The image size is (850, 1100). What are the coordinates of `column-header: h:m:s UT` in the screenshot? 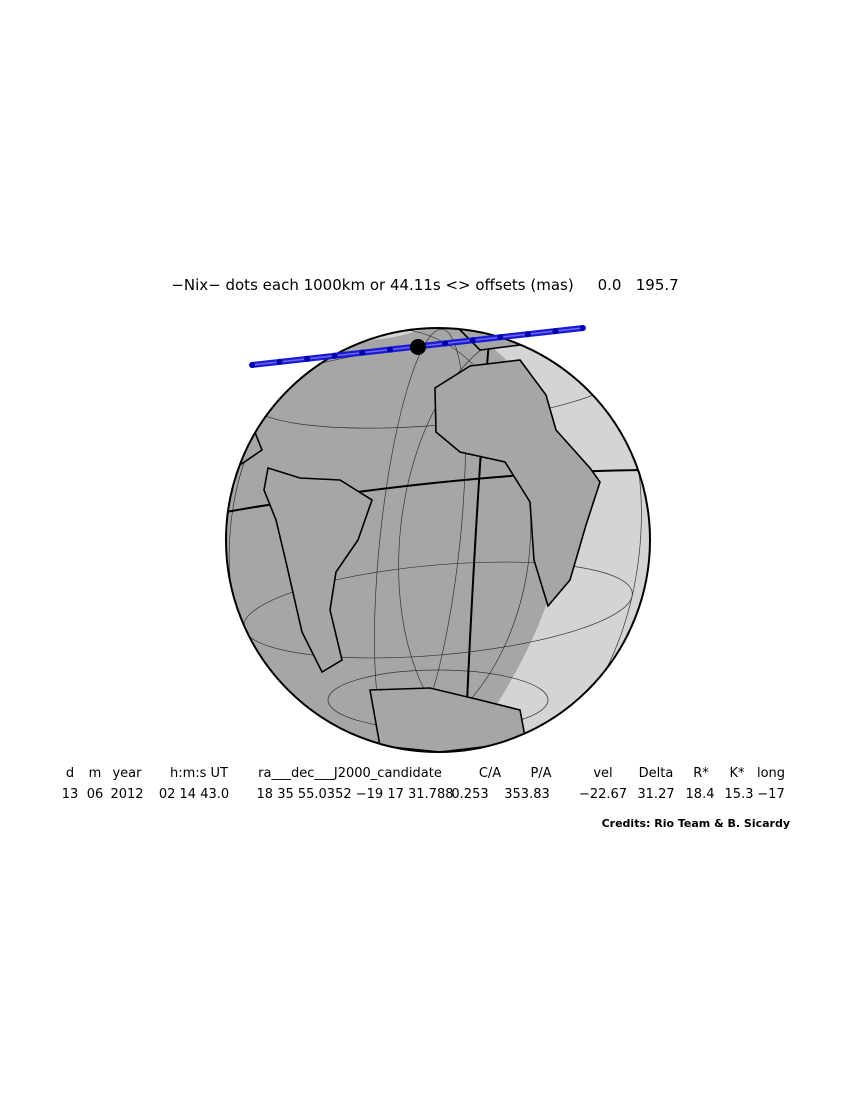 It's located at (199, 773).